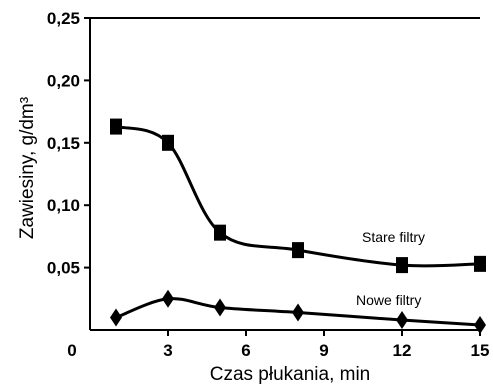 The image size is (493, 385). I want to click on x-tick-label: 0, so click(71, 350).